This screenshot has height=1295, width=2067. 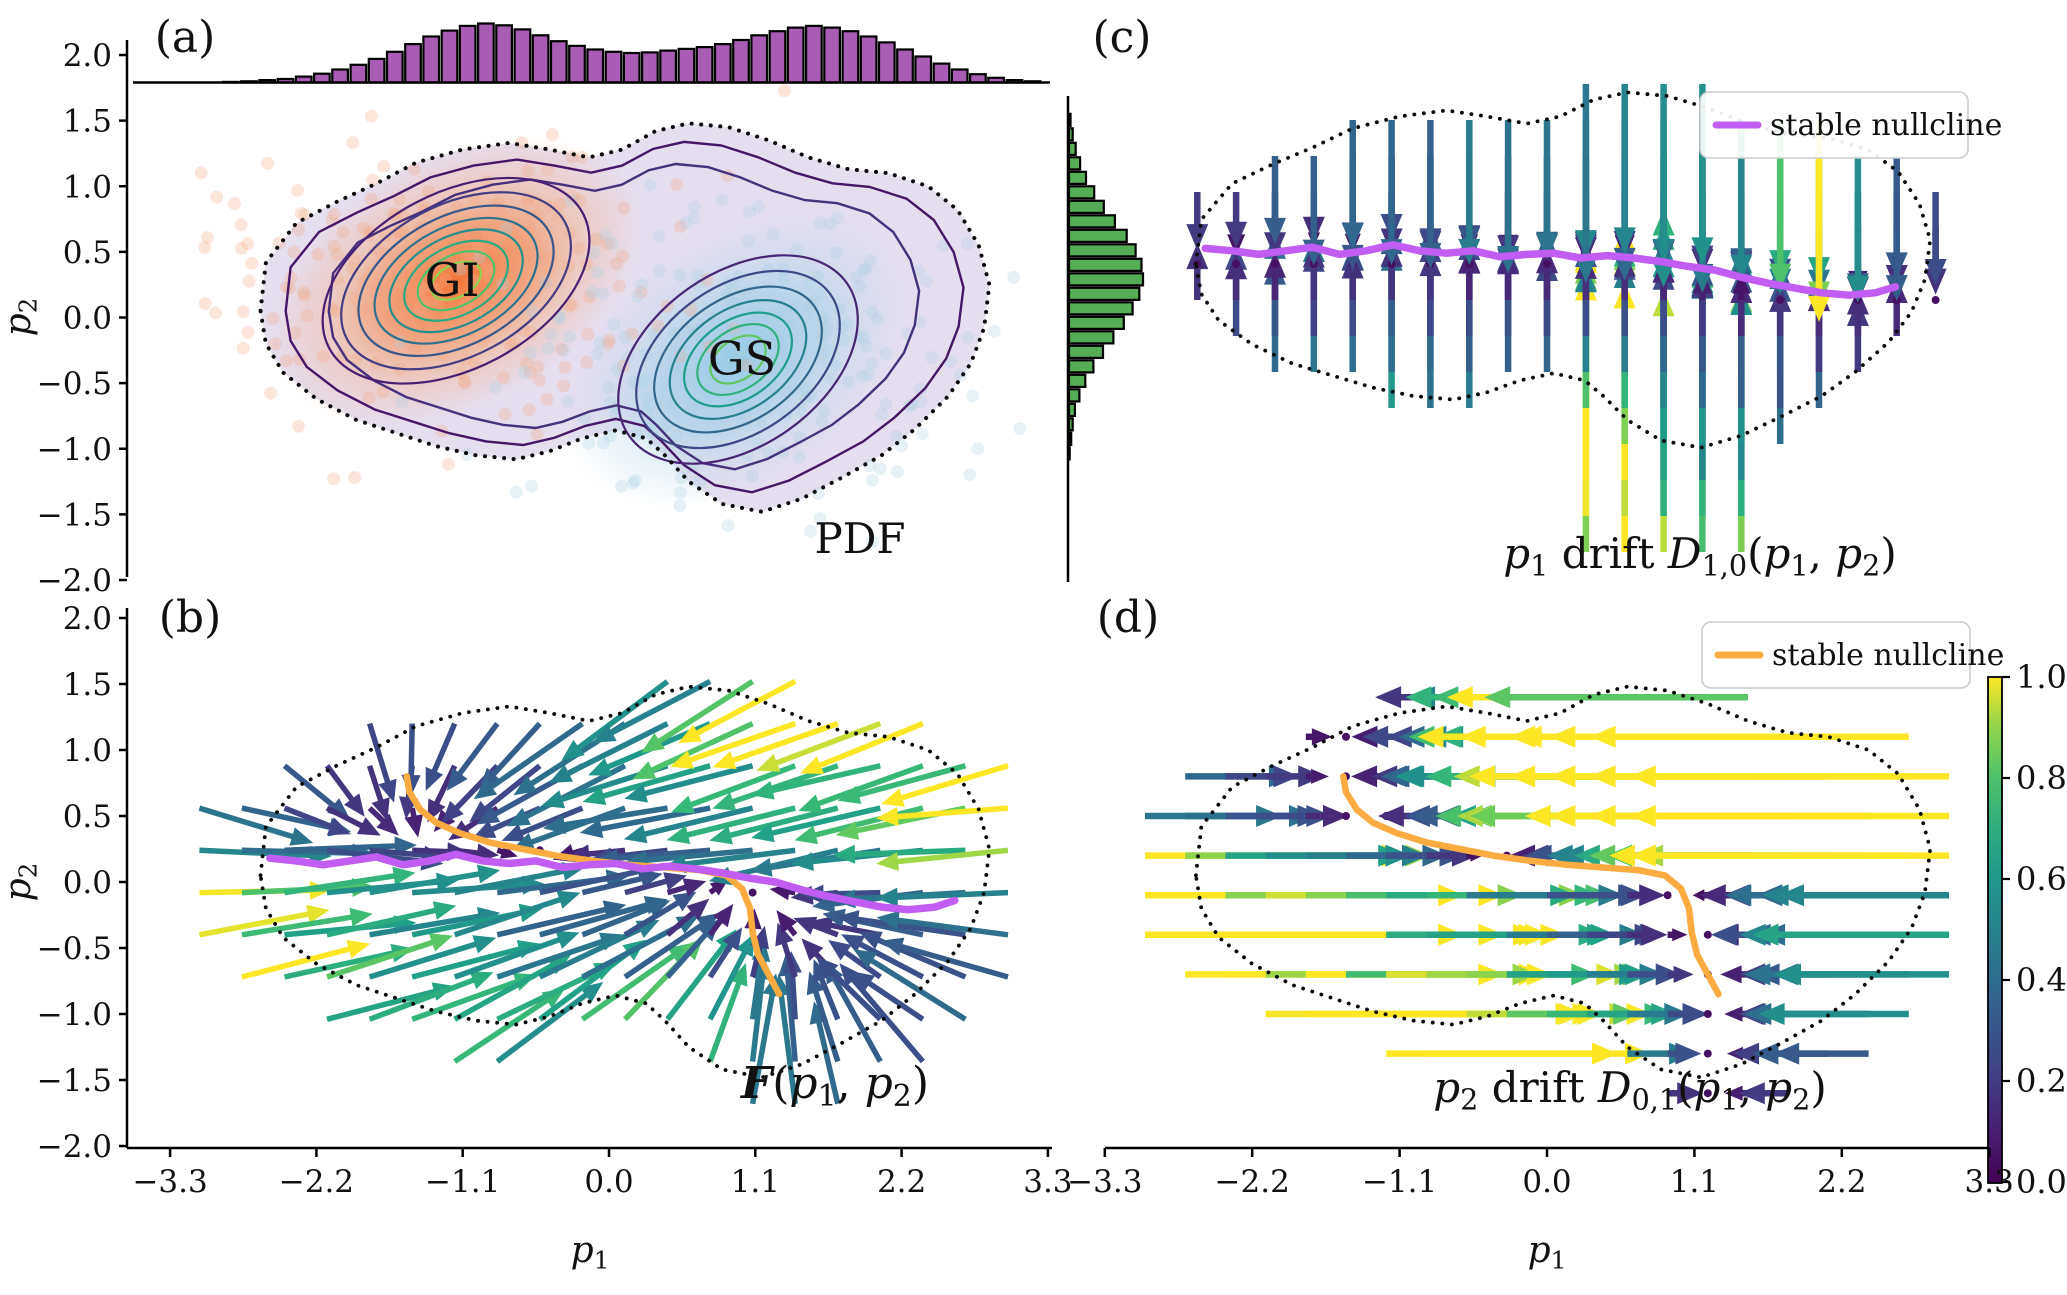 I want to click on support-outline-dotted, so click(x=625, y=882).